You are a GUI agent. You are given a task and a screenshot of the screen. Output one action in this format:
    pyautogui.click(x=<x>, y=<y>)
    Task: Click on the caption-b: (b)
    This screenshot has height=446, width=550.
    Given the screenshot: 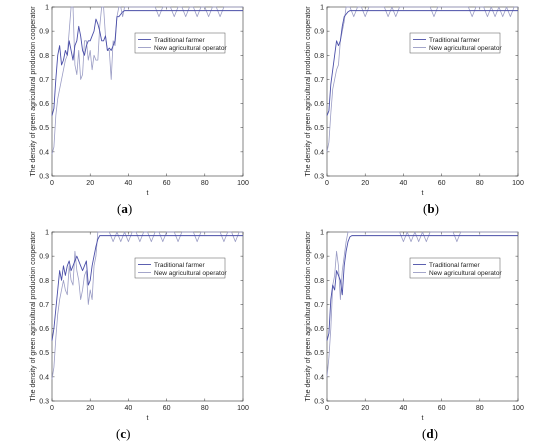 What is the action you would take?
    pyautogui.click(x=431, y=208)
    